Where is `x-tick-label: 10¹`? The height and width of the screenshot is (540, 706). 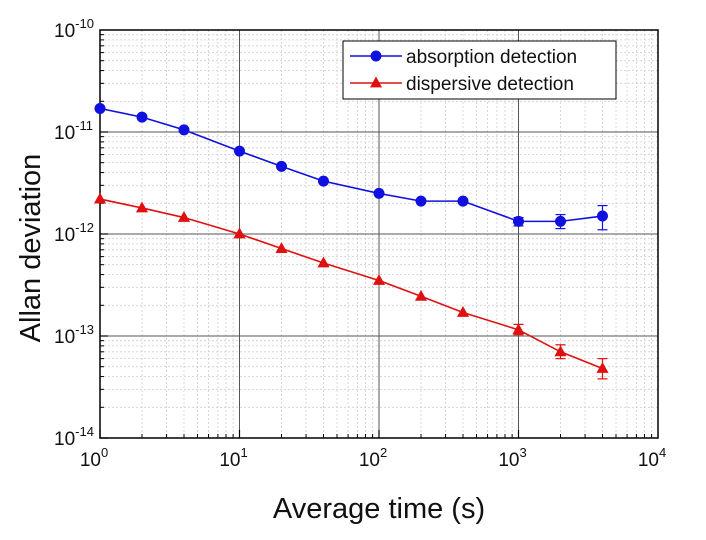 x-tick-label: 10¹ is located at coordinates (233, 458).